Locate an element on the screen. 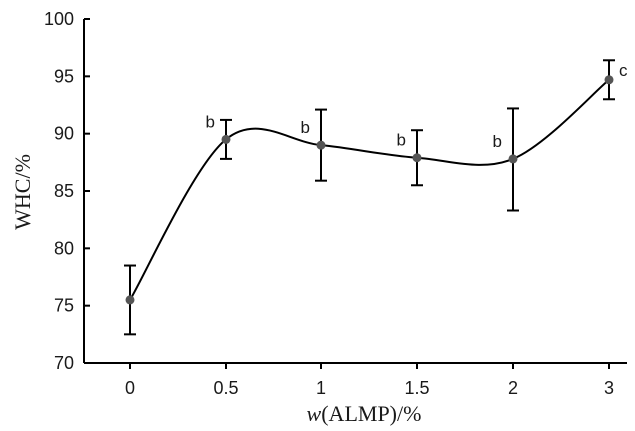 The width and height of the screenshot is (635, 431). y-tick-label: 95 is located at coordinates (64, 76).